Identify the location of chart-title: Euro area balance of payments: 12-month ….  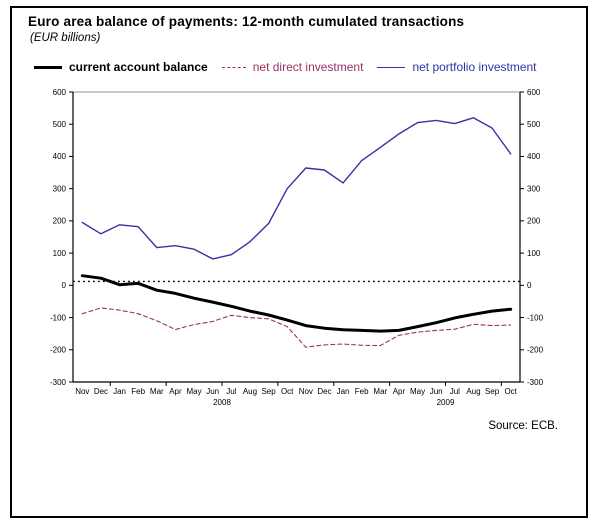
(246, 21).